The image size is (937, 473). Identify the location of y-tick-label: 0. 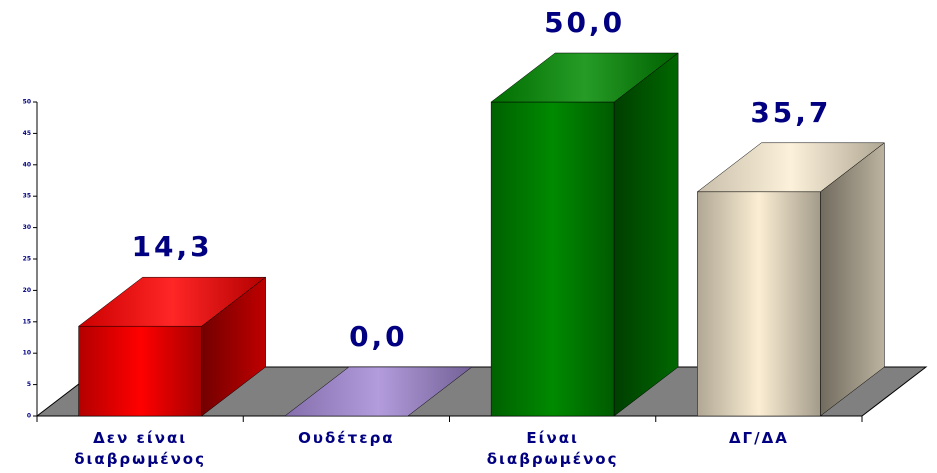
(29, 416).